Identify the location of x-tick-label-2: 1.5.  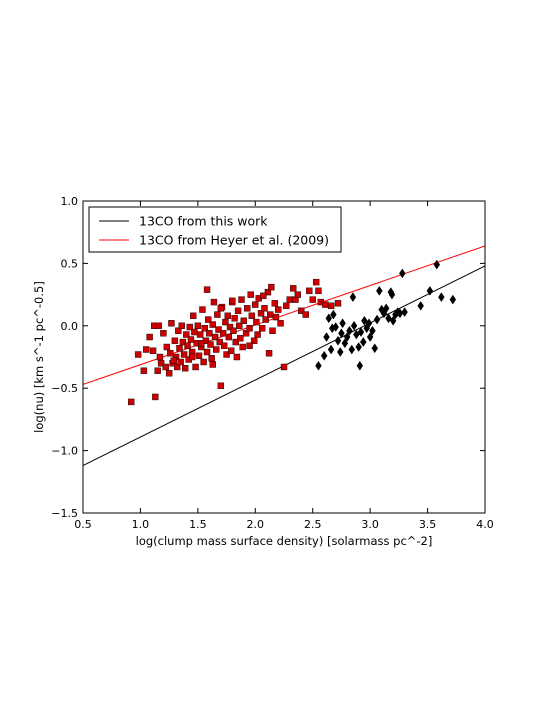
(198, 524).